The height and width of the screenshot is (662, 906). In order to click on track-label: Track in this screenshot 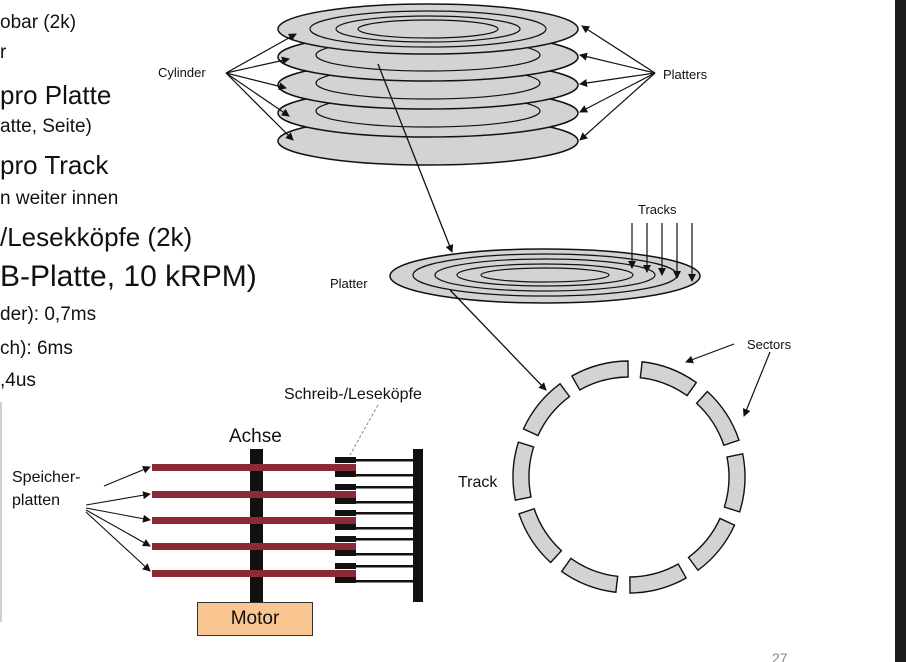, I will do `click(478, 482)`.